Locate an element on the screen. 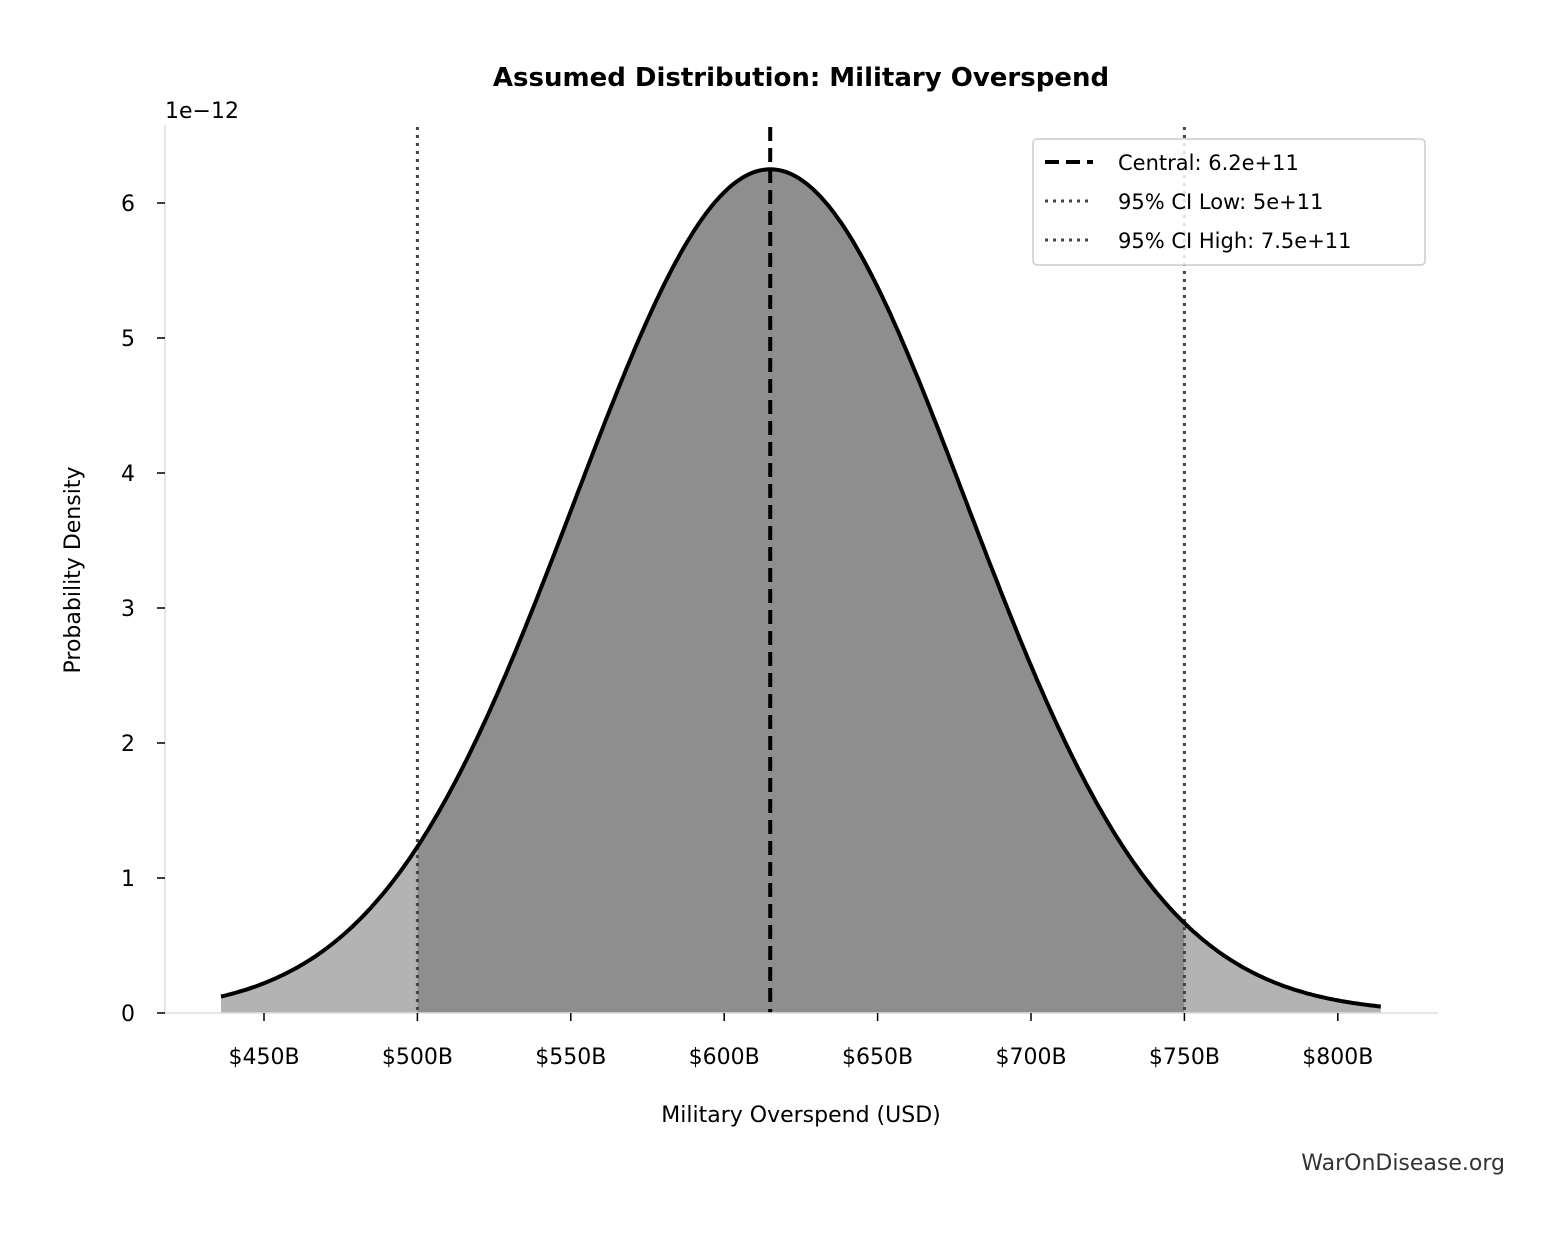 The image size is (1563, 1234). x-axis-label: Military Overspend (USD) is located at coordinates (800, 1115).